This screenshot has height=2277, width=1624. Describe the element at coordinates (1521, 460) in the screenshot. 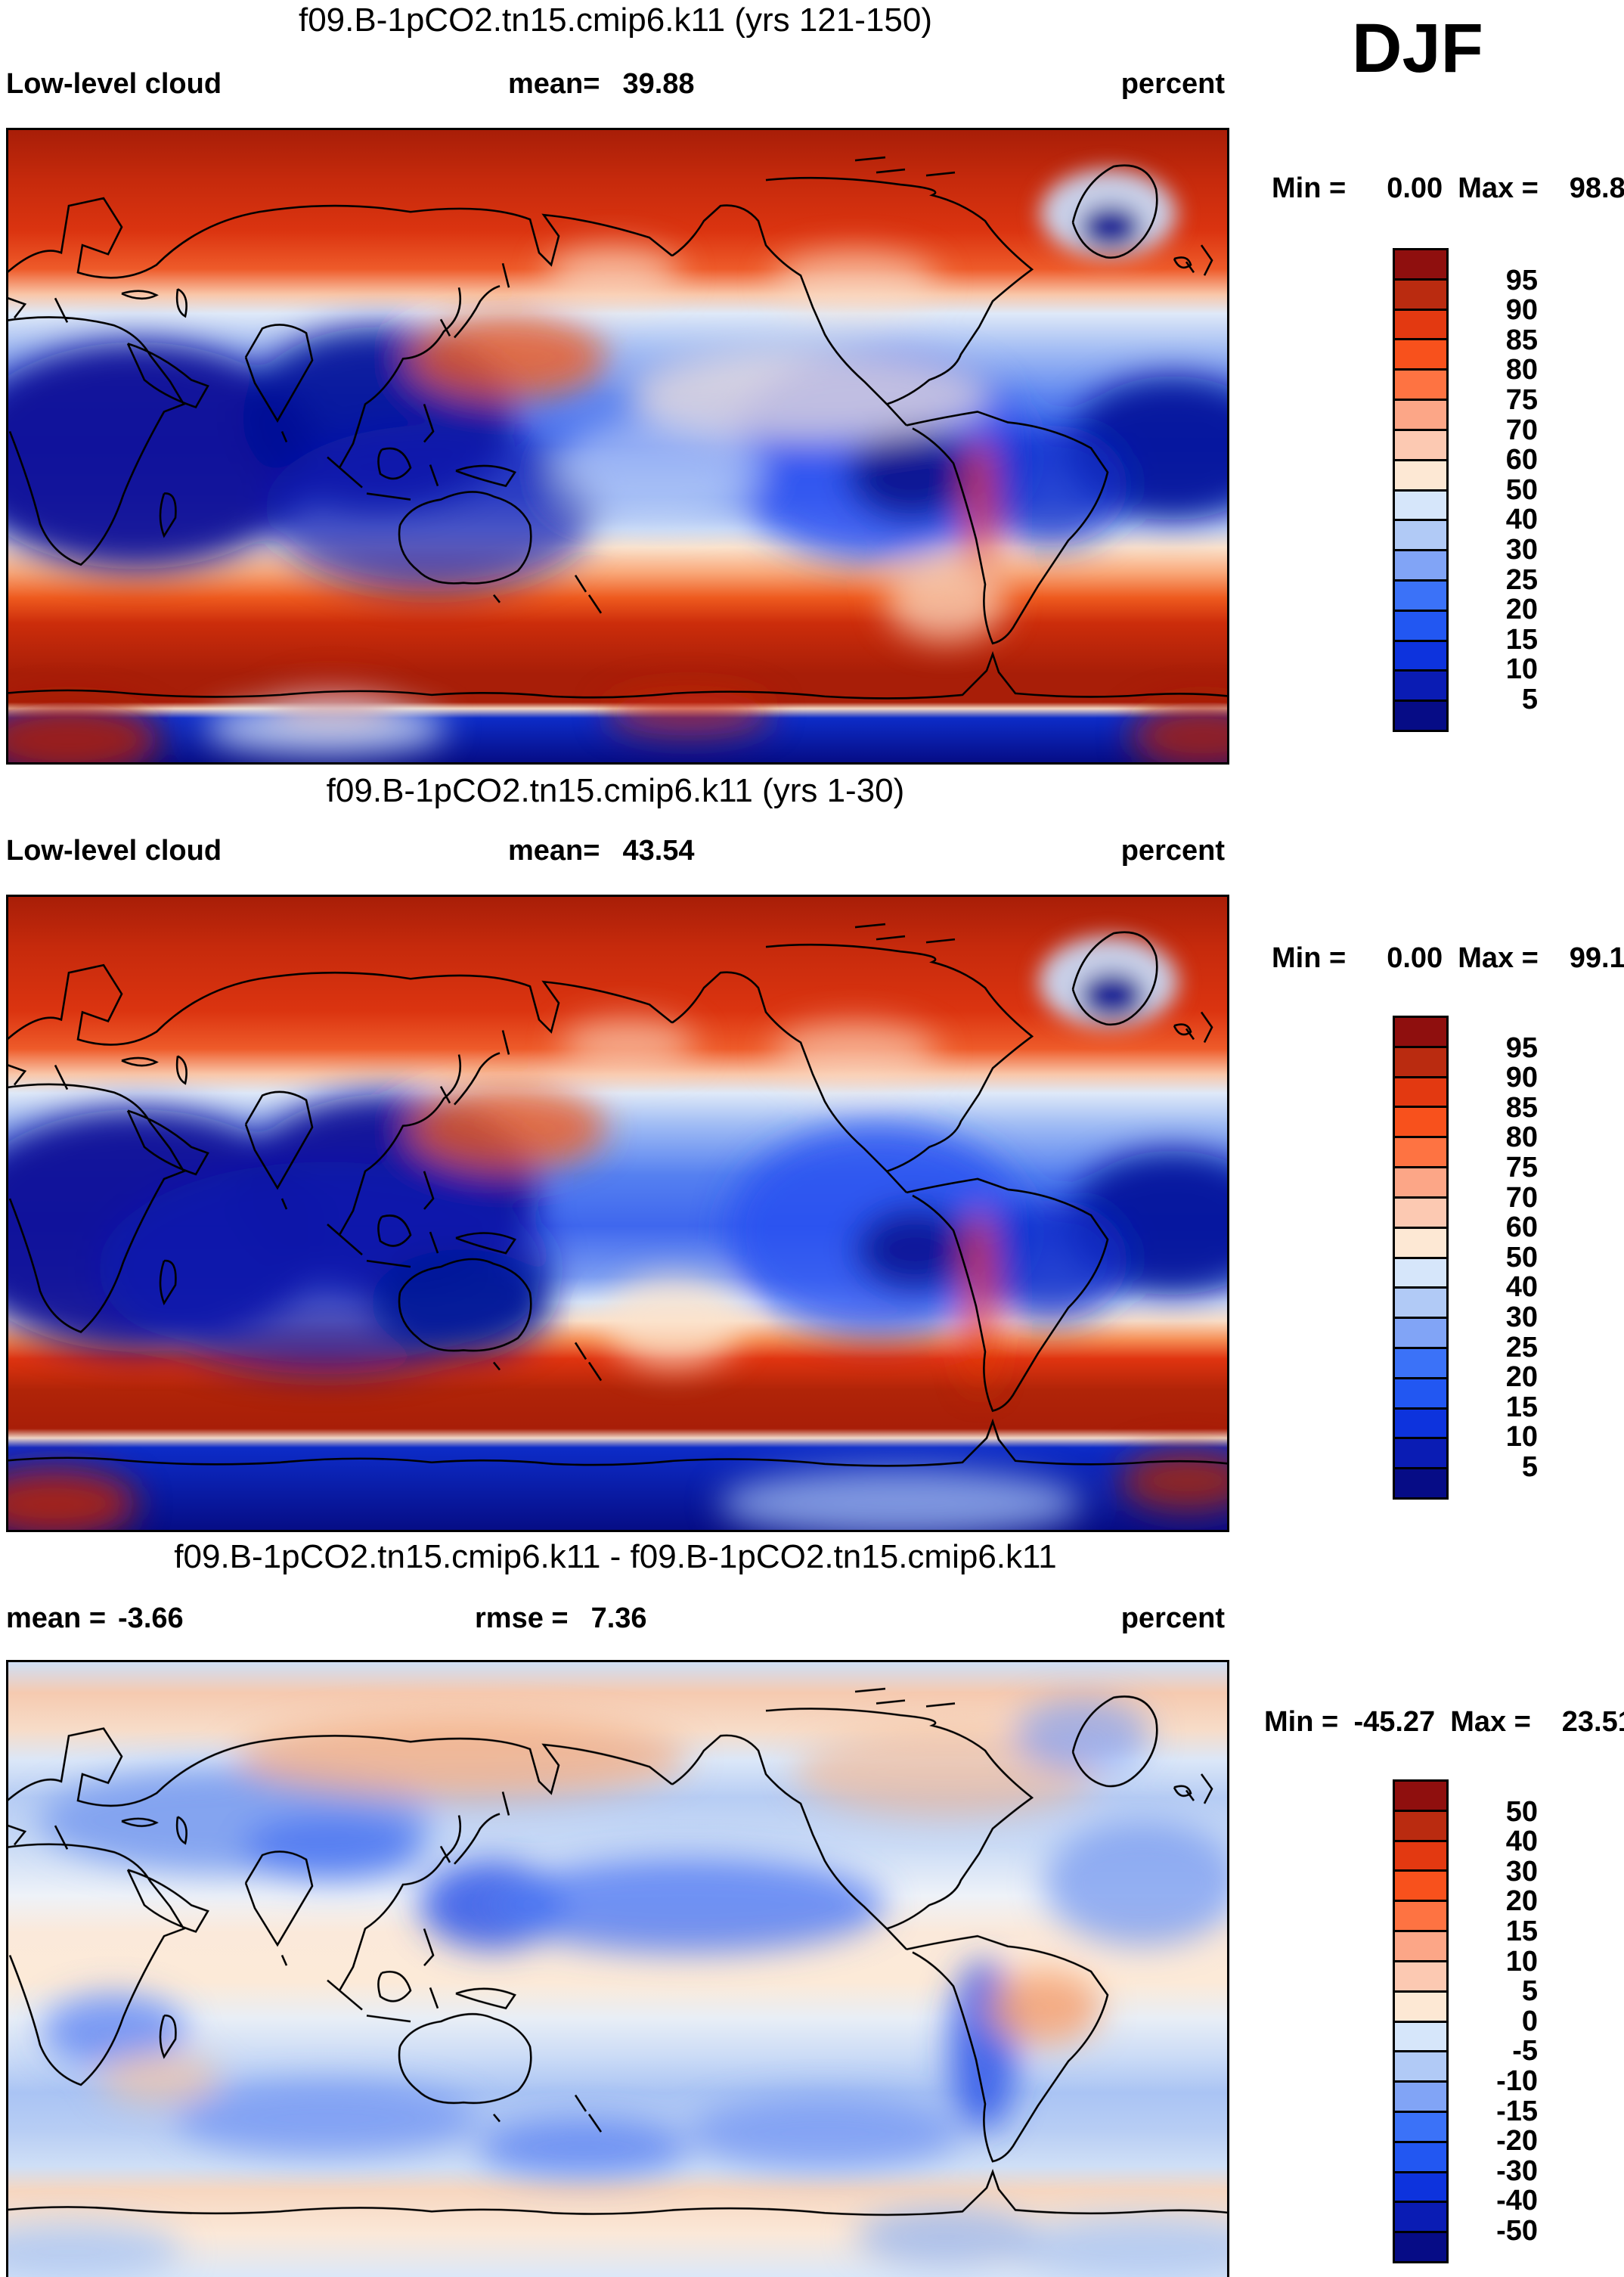

I see `colorbar-tick-label: 60` at that location.